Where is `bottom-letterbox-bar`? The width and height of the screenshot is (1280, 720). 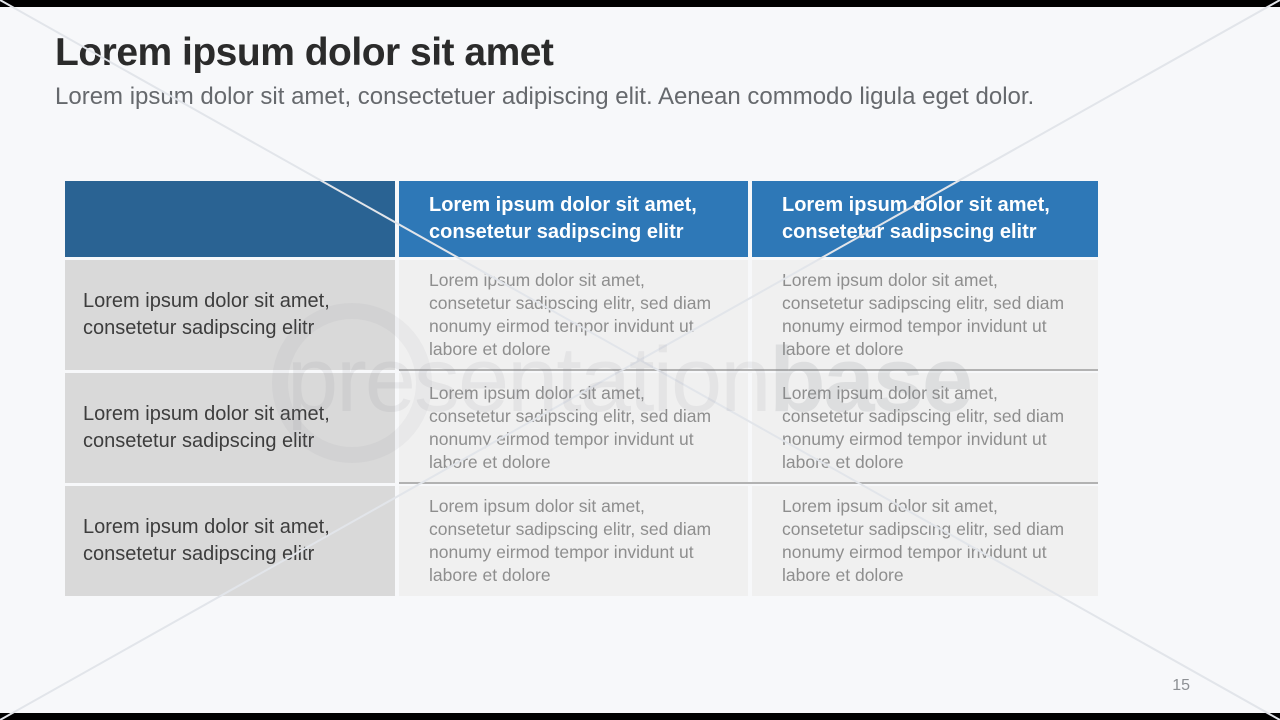
bottom-letterbox-bar is located at coordinates (640, 716).